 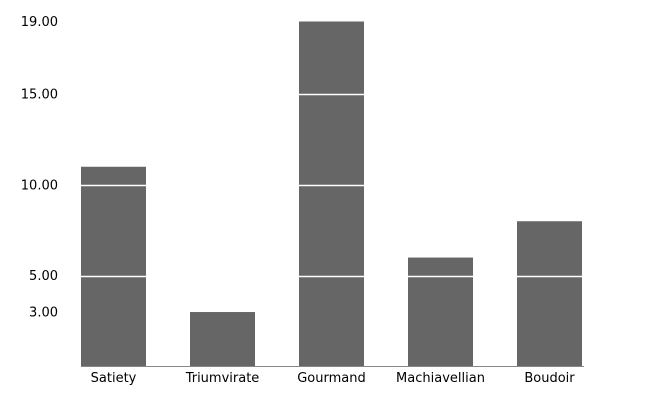 I want to click on x-tick-label: Gourmand, so click(x=331, y=378).